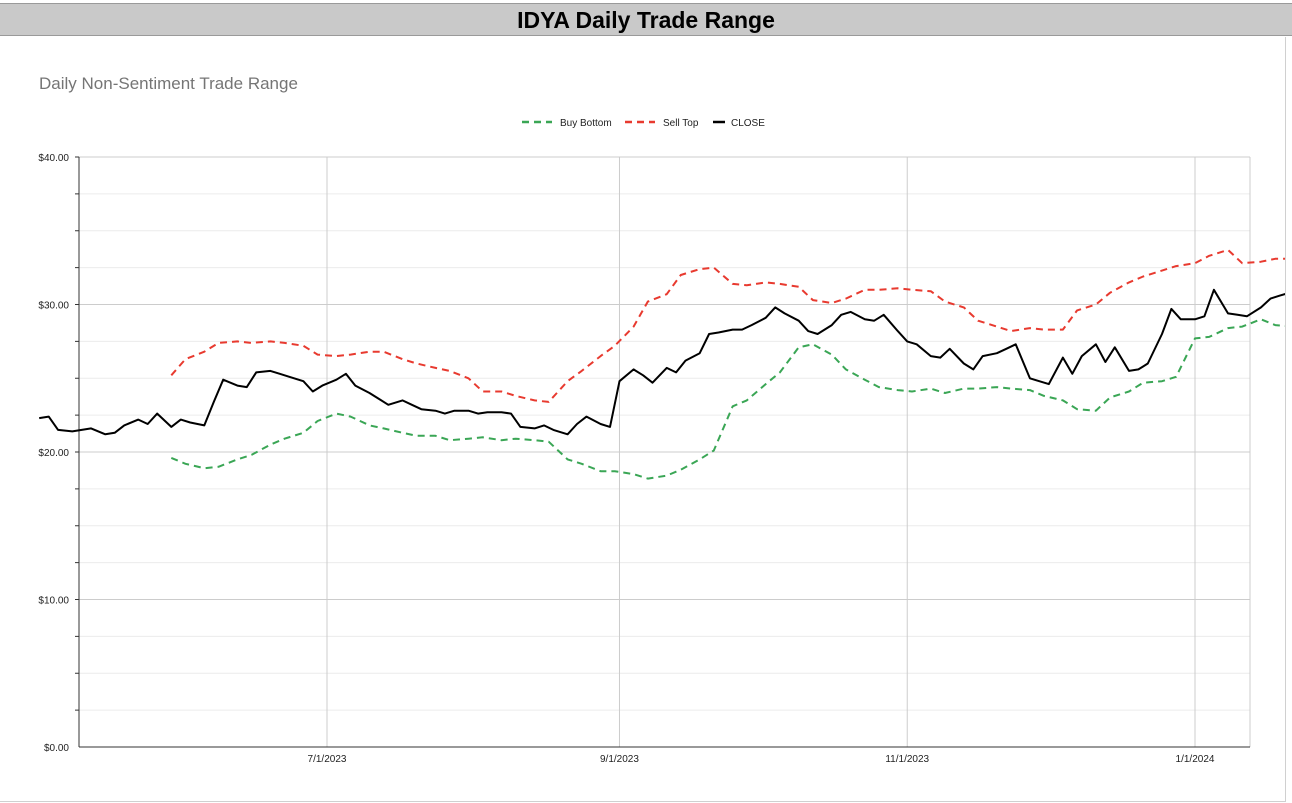  Describe the element at coordinates (56, 748) in the screenshot. I see `y-tick-label: $0.00` at that location.